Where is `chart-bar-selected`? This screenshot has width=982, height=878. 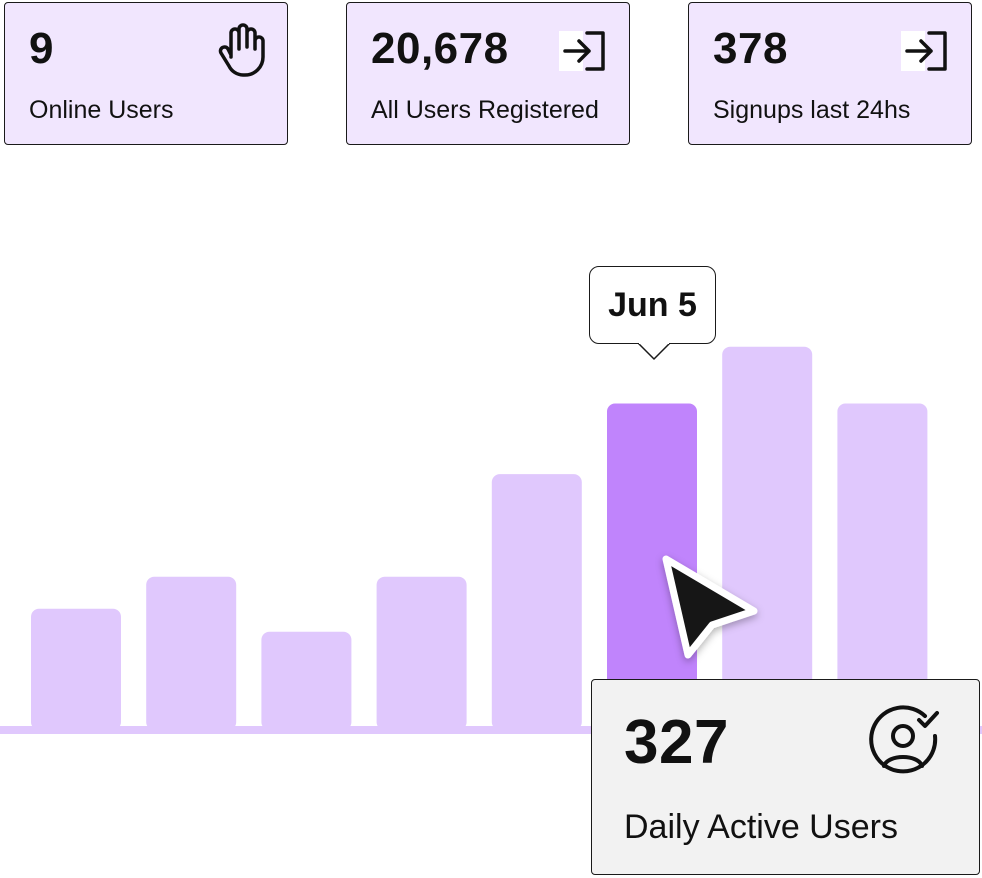 chart-bar-selected is located at coordinates (652, 567).